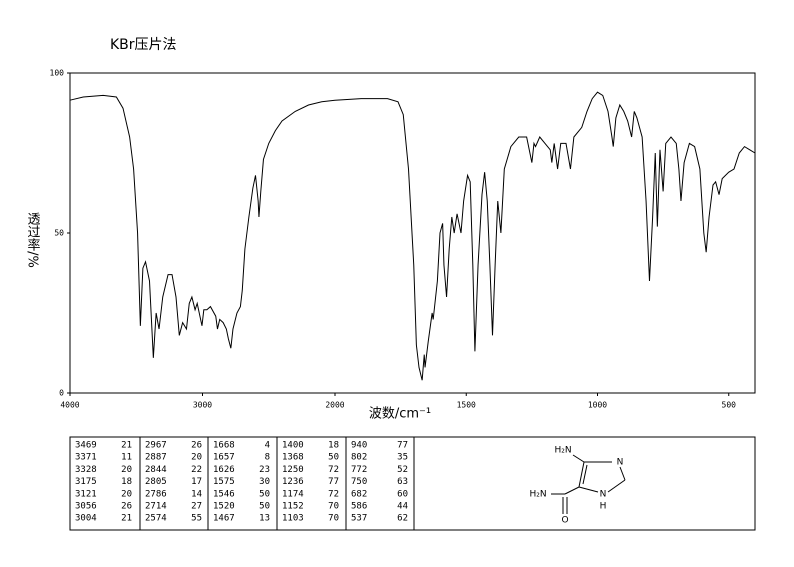 This screenshot has height=567, width=794. What do you see at coordinates (224, 458) in the screenshot?
I see `peak-wavenumber: 1657` at bounding box center [224, 458].